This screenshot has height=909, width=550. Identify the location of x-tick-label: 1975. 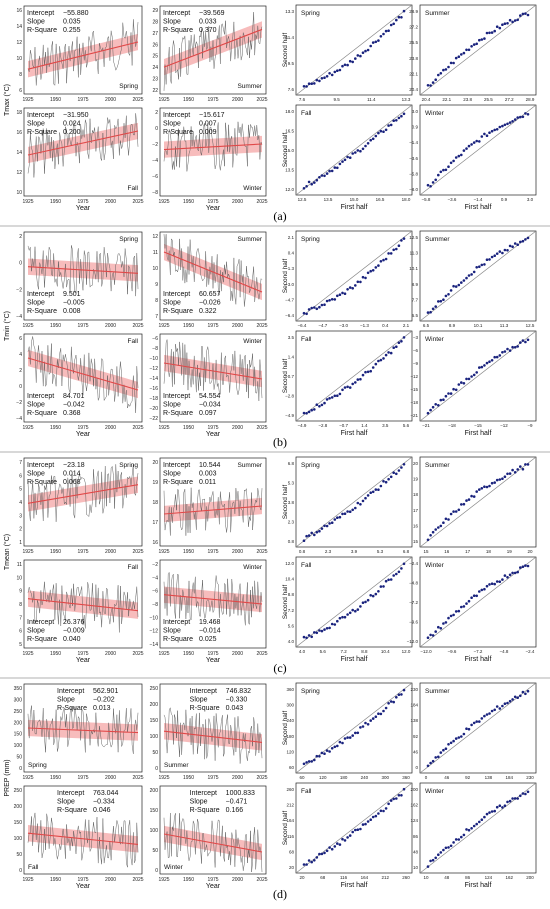
(212, 880).